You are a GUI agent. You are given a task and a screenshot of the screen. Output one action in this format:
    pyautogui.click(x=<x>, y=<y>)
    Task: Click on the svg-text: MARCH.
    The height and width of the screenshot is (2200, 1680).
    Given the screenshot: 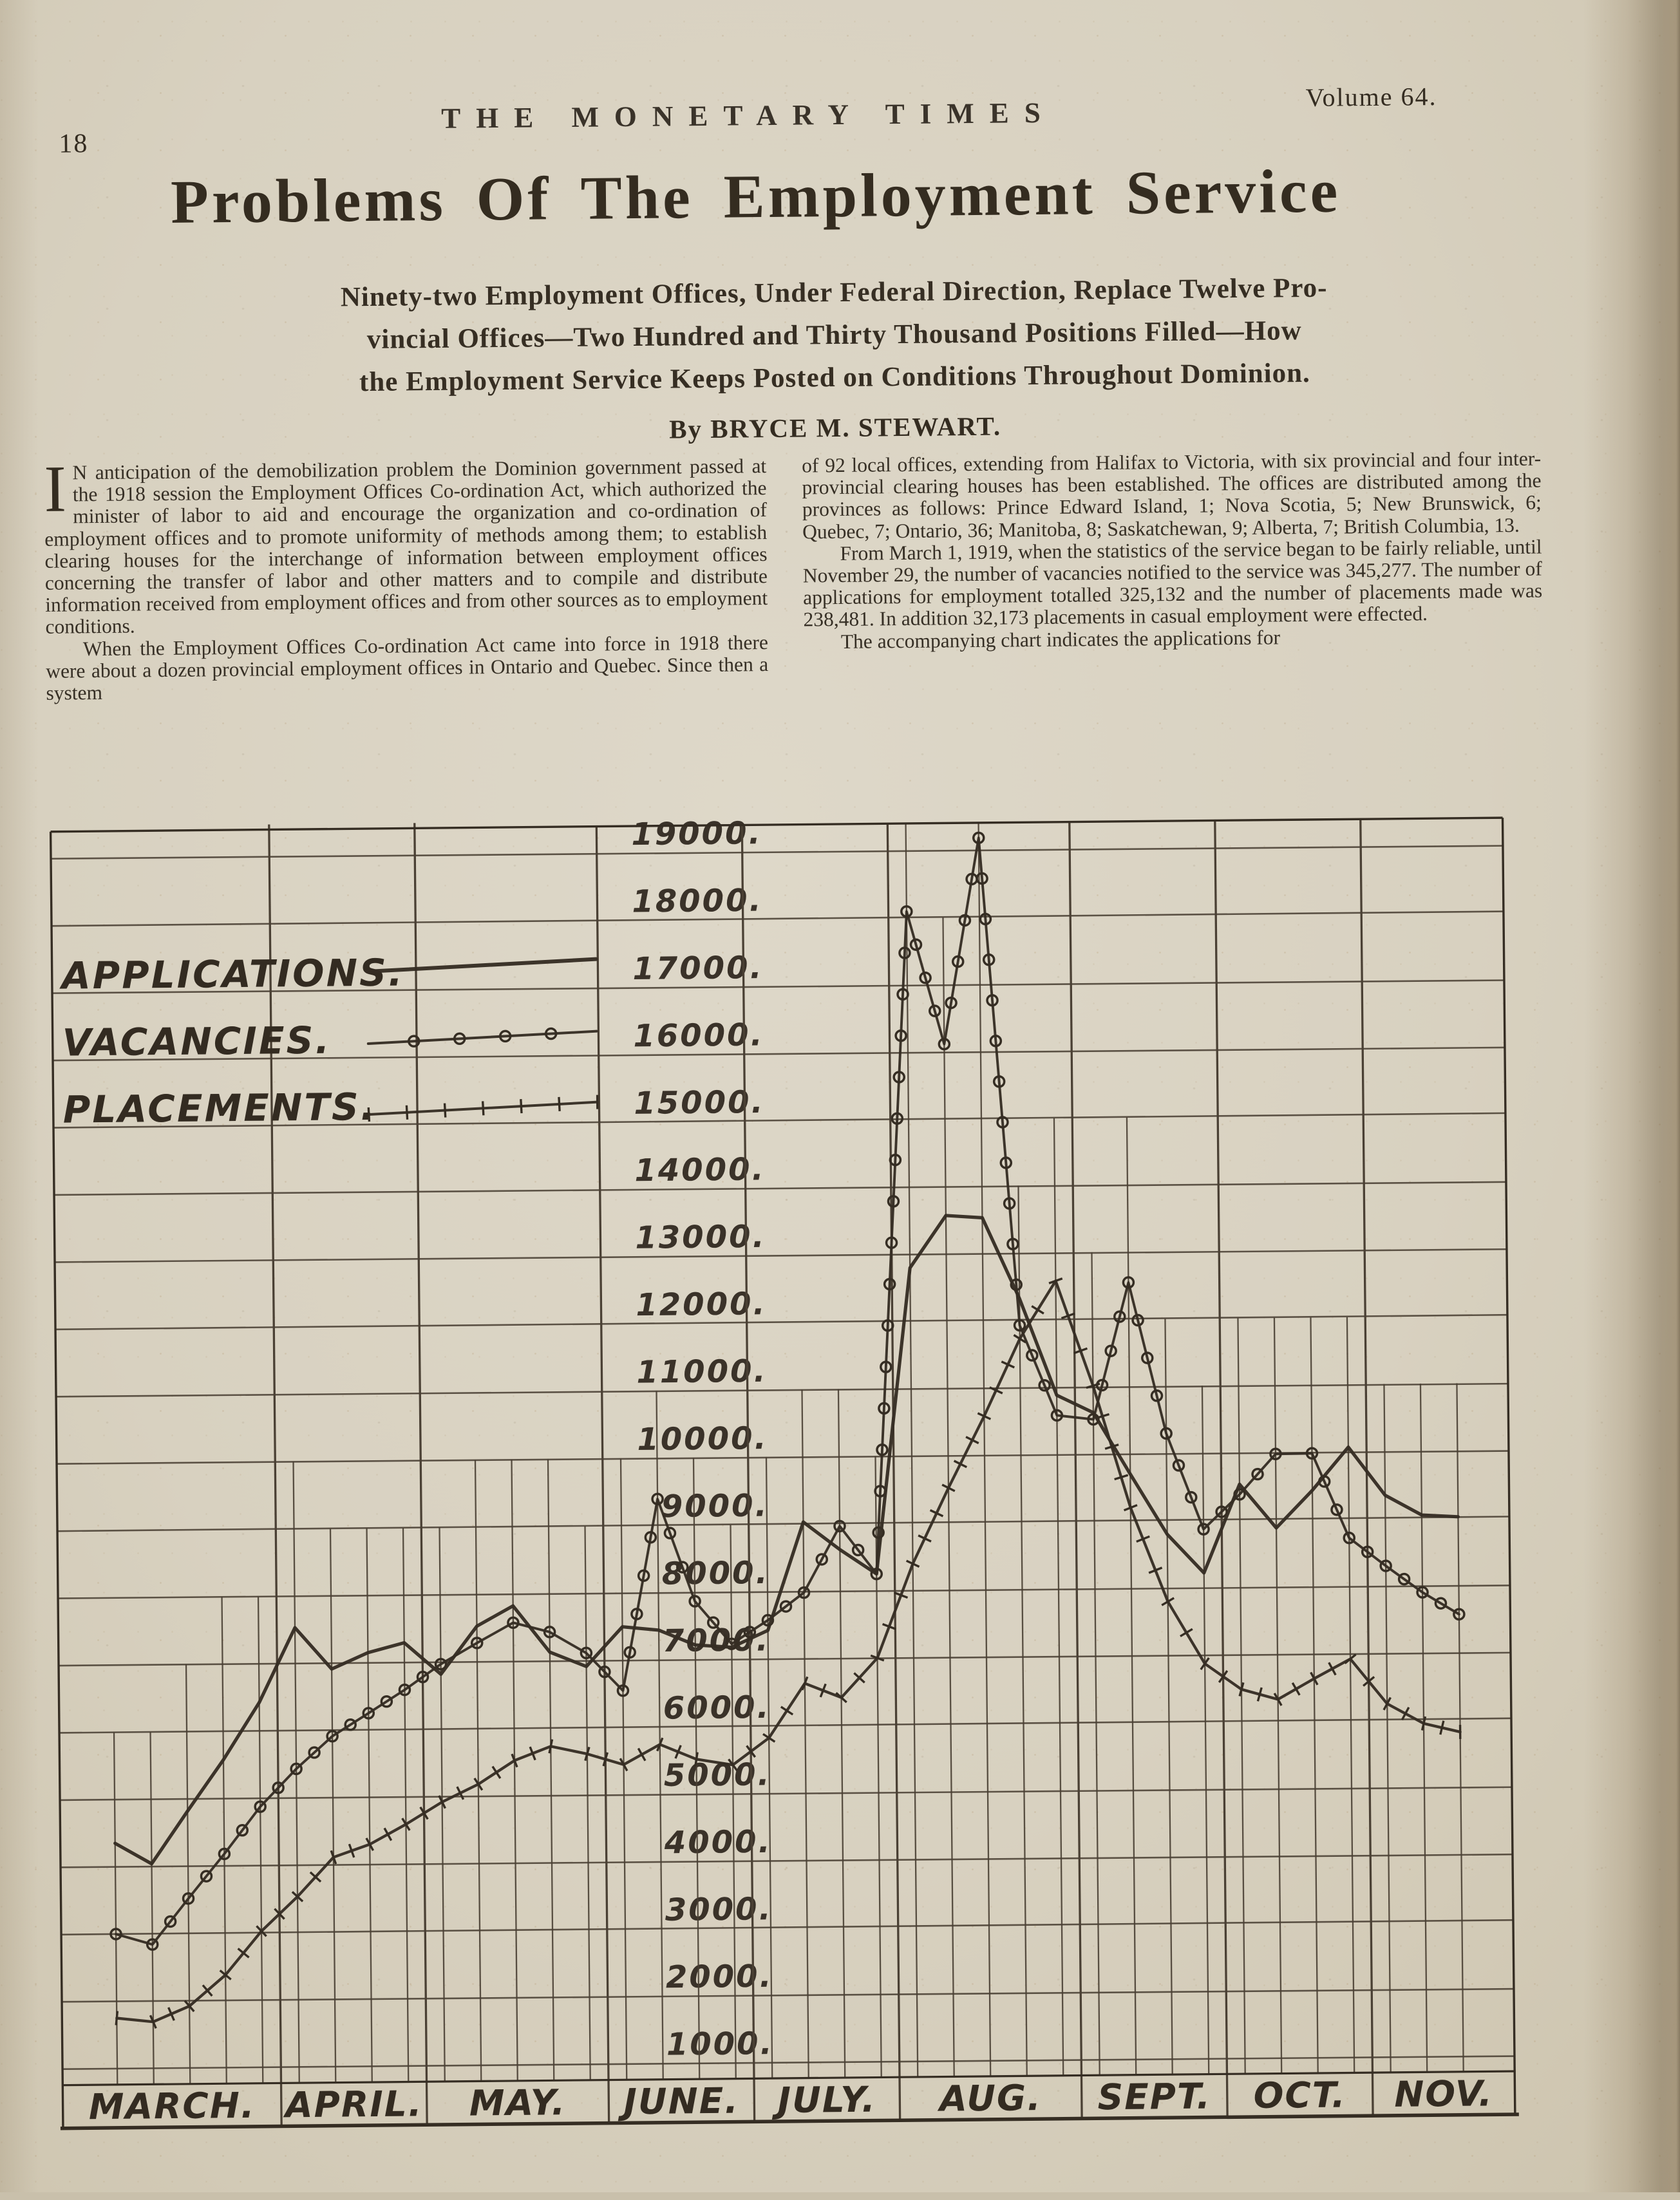 What is the action you would take?
    pyautogui.click(x=172, y=2106)
    